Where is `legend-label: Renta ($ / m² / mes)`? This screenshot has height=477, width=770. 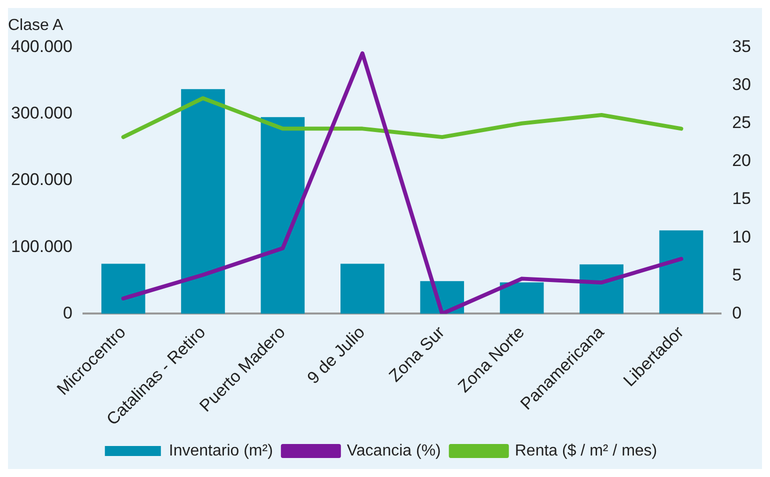 legend-label: Renta ($ / m² / mes) is located at coordinates (586, 451).